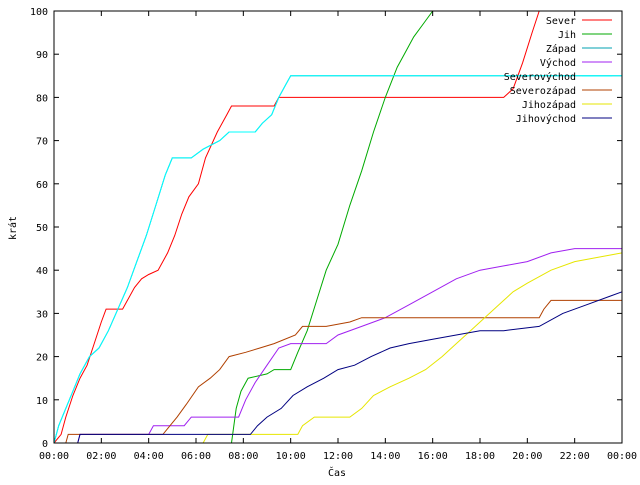 This screenshot has height=485, width=640. Describe the element at coordinates (338, 456) in the screenshot. I see `x-tick-label: 12:00` at that location.